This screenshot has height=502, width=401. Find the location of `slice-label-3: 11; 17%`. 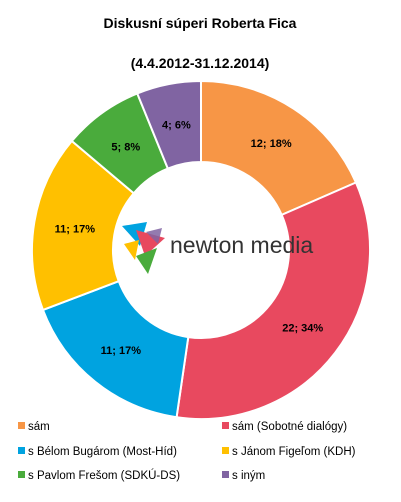

slice-label-3: 11; 17% is located at coordinates (75, 229).